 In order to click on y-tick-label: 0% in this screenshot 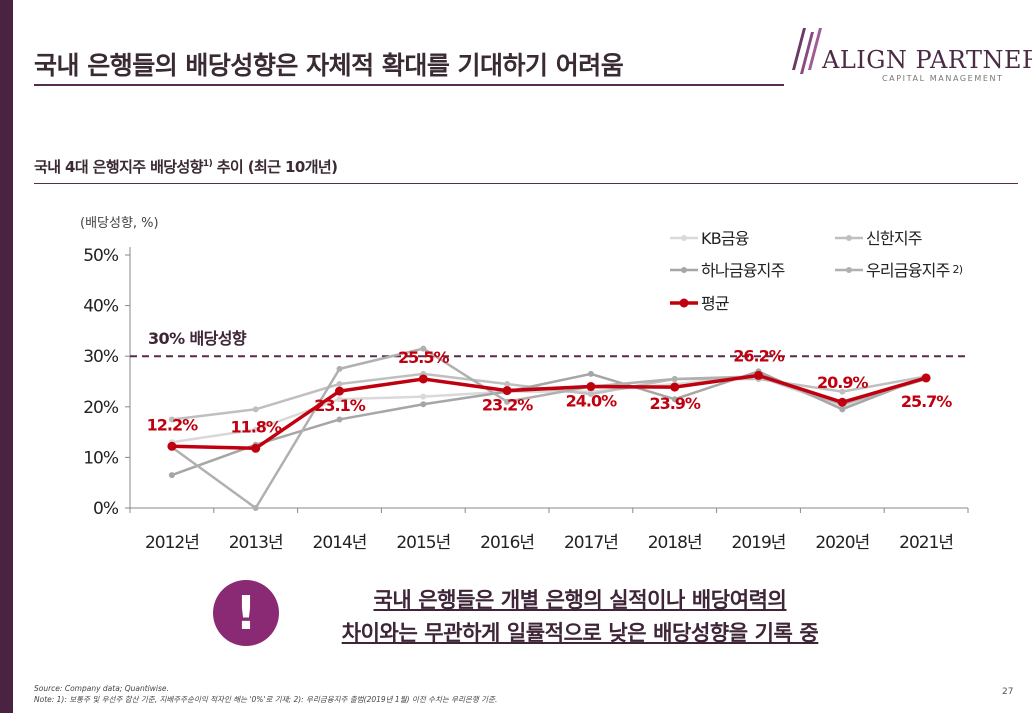, I will do `click(106, 509)`.